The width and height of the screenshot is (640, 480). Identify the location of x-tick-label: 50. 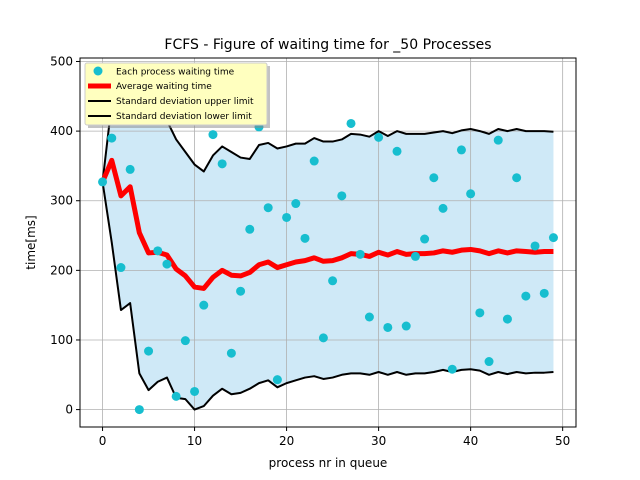
(562, 441).